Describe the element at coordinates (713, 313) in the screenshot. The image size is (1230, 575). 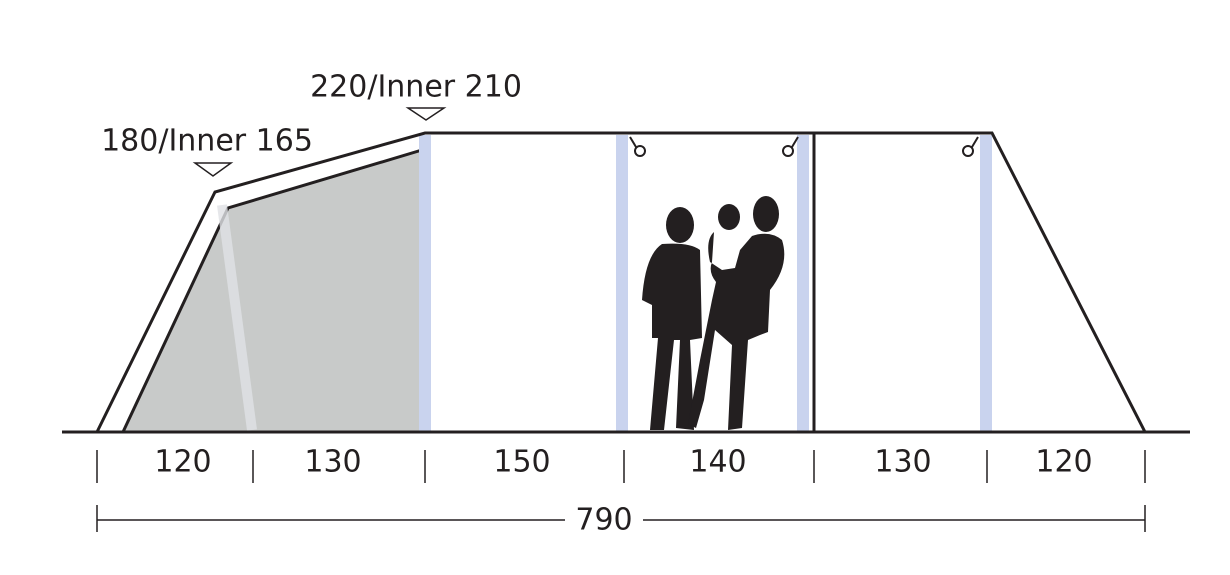
I see `people` at that location.